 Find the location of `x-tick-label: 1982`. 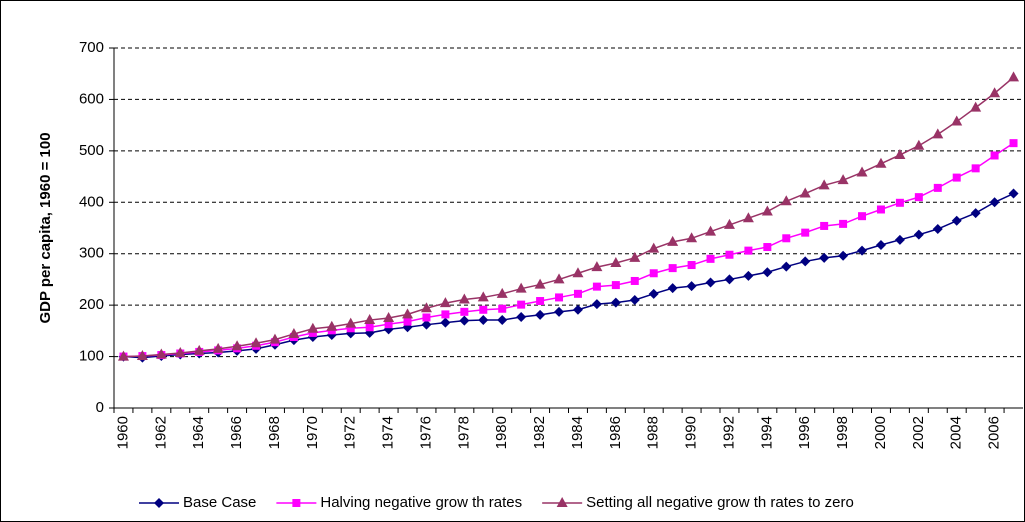

x-tick-label: 1982 is located at coordinates (539, 432).